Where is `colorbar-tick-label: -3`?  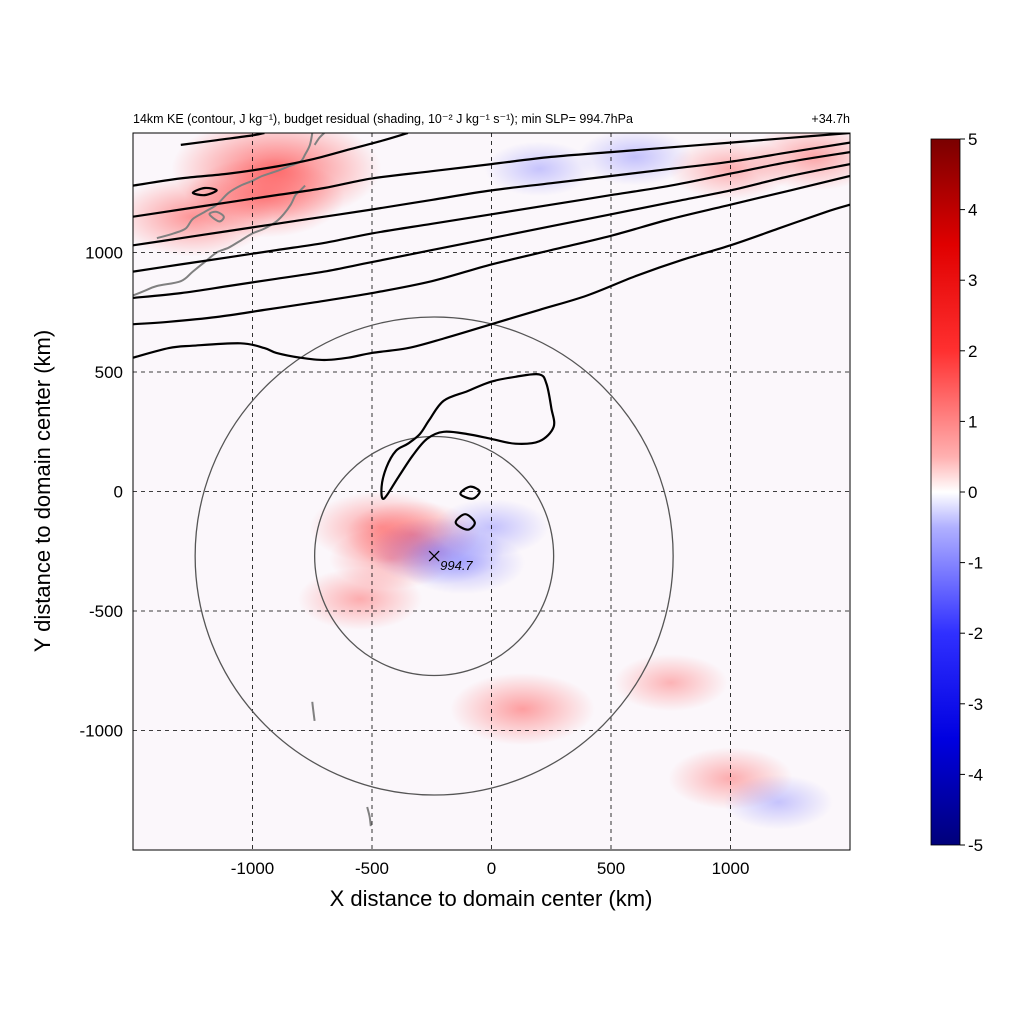 colorbar-tick-label: -3 is located at coordinates (975, 704).